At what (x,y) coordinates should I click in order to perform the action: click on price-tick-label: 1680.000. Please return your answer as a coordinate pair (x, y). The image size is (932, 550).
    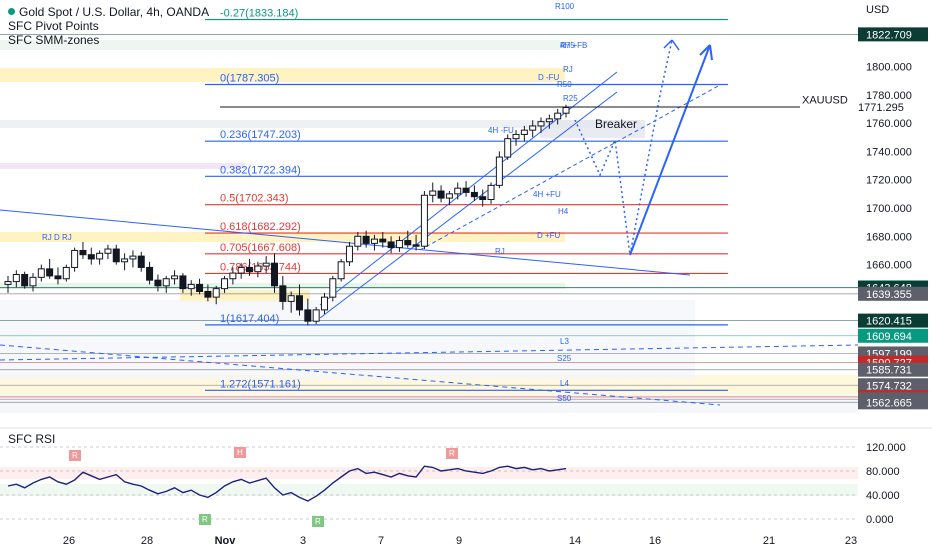
    Looking at the image, I should click on (889, 237).